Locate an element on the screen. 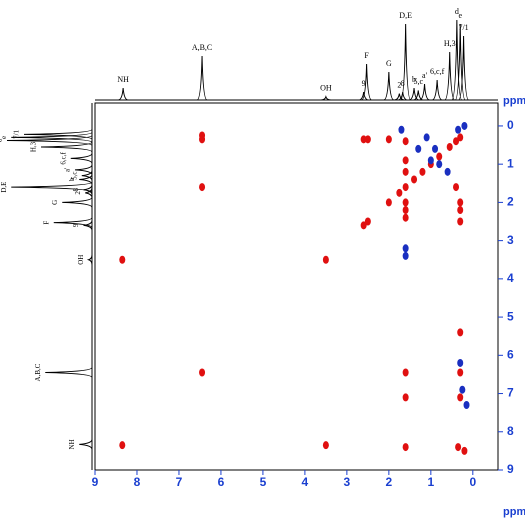 The height and width of the screenshot is (528, 525). left-peak-label: F is located at coordinates (46, 223).